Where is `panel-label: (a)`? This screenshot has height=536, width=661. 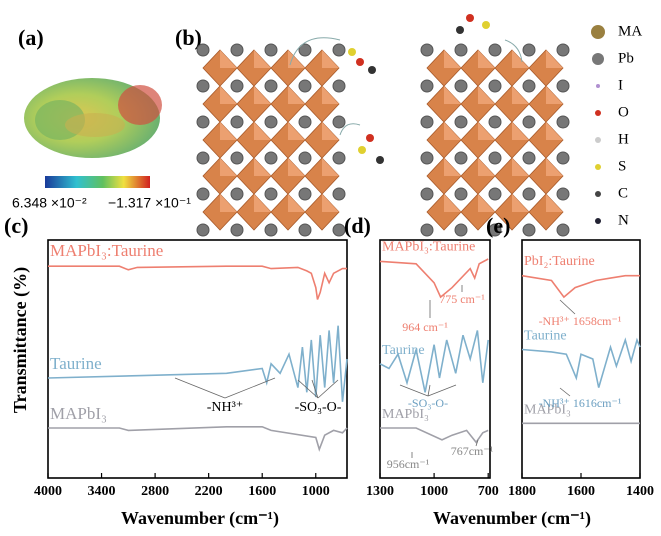
panel-label: (a) is located at coordinates (31, 37).